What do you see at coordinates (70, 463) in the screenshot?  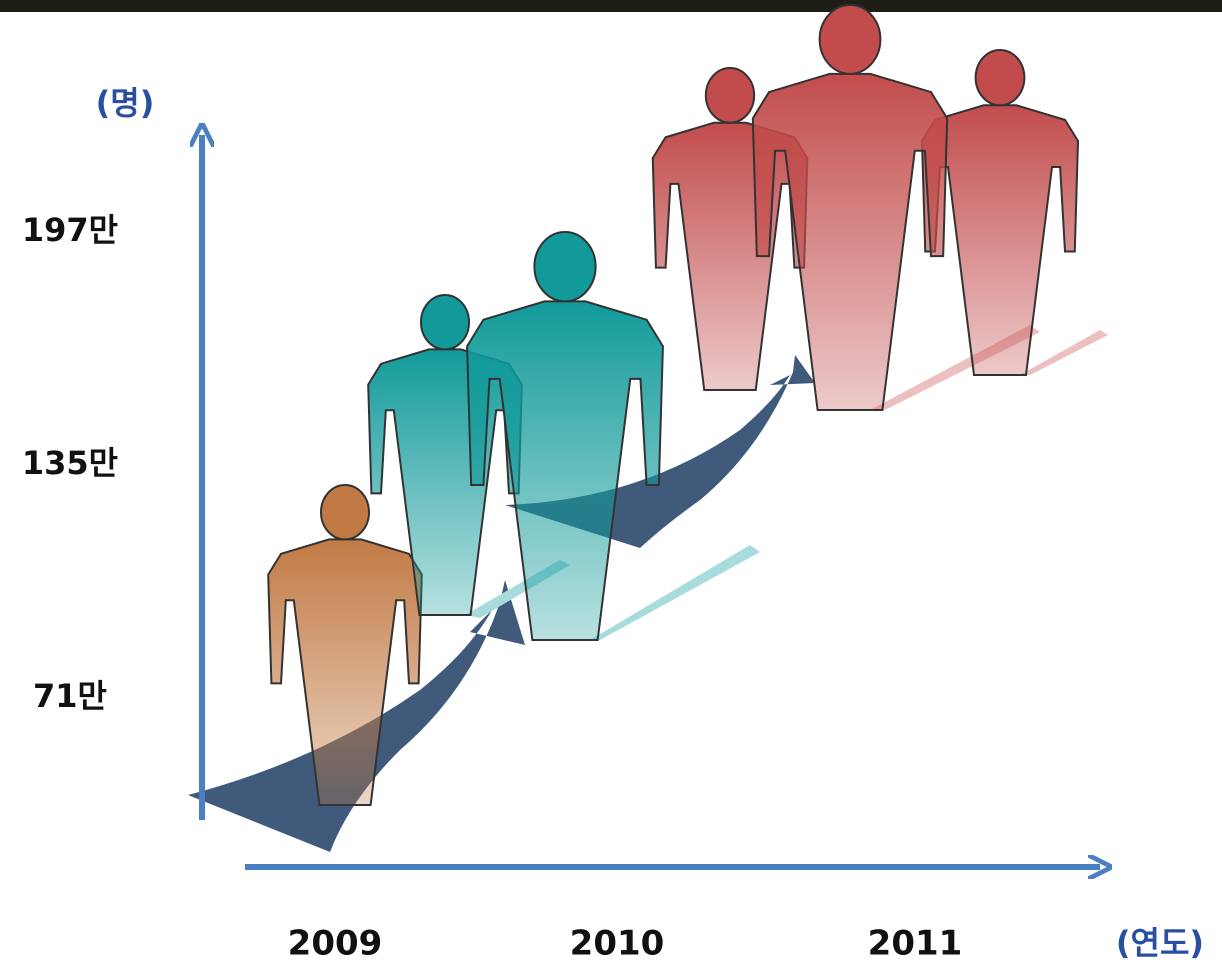 I see `y-tick-label: 135만` at bounding box center [70, 463].